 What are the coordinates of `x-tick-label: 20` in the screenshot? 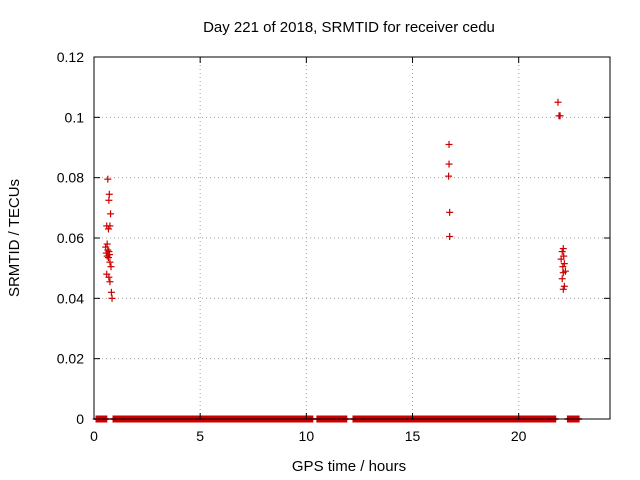 It's located at (519, 436).